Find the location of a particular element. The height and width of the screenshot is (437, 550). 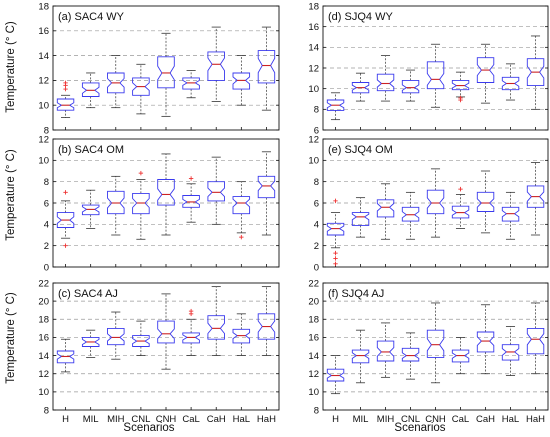

panel-title: (c) SAC4 AJ is located at coordinates (88, 294).